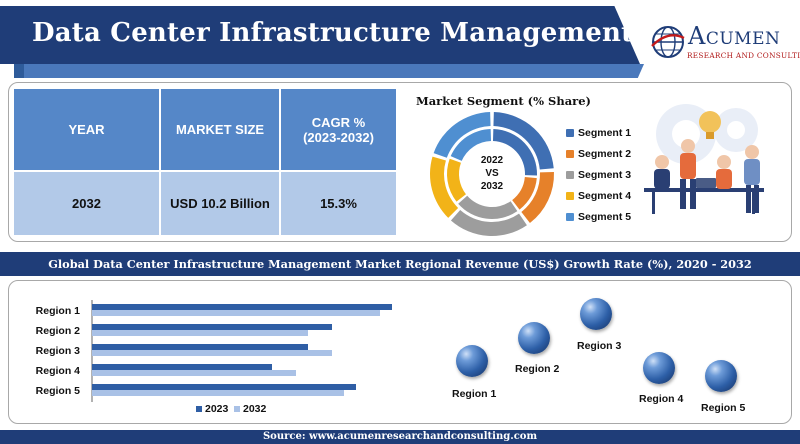  Describe the element at coordinates (492, 186) in the screenshot. I see `donut-center-line3: 2032` at that location.